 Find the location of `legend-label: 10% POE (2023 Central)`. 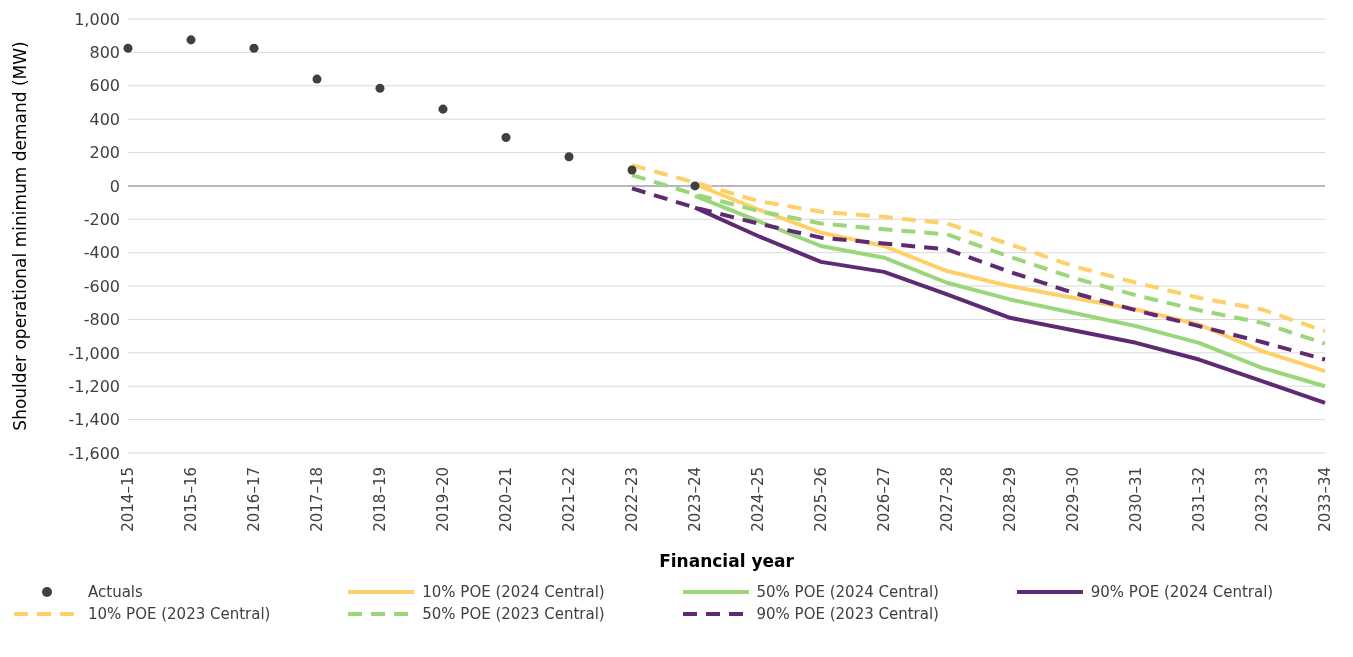

legend-label: 10% POE (2023 Central) is located at coordinates (179, 614).